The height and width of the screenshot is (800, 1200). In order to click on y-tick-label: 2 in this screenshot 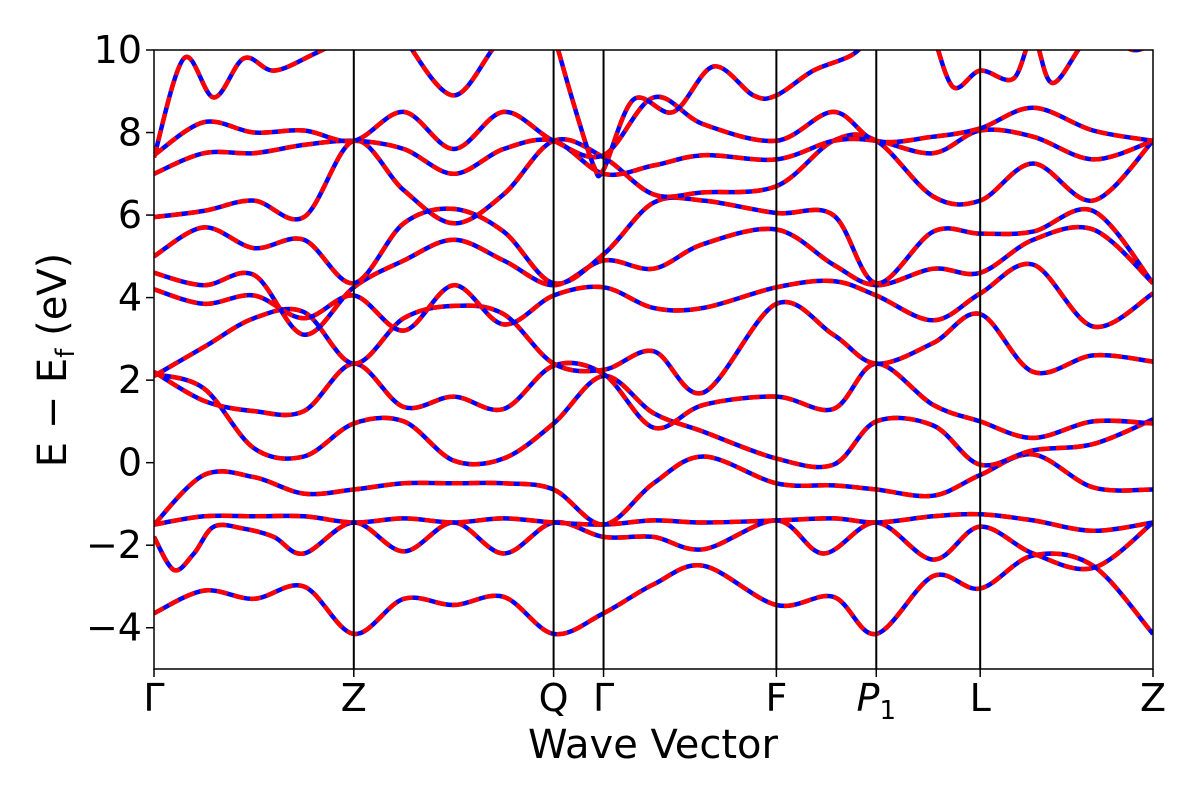, I will do `click(130, 380)`.